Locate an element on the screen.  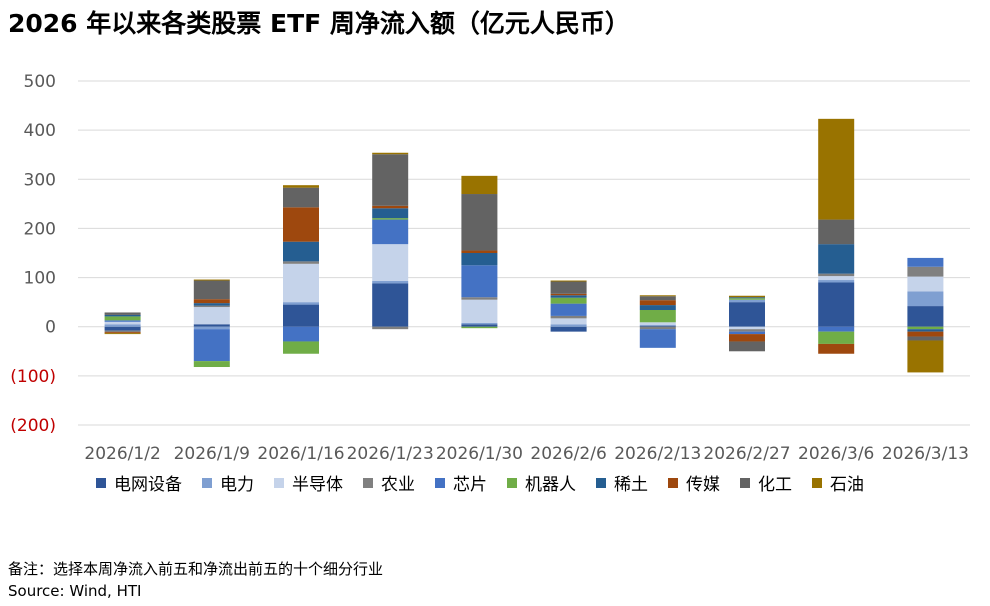
x-tick-label: 2026/2/27 is located at coordinates (746, 454).